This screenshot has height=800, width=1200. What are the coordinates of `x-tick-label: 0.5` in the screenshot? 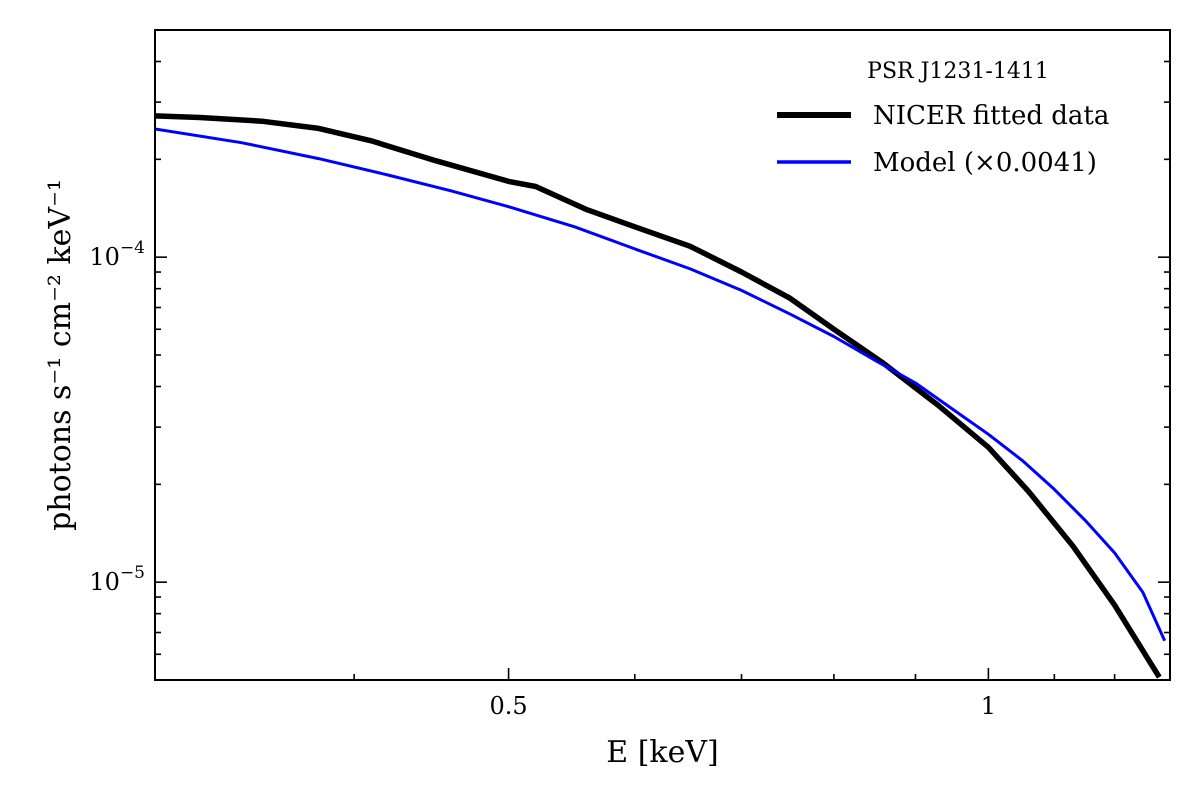 It's located at (509, 706).